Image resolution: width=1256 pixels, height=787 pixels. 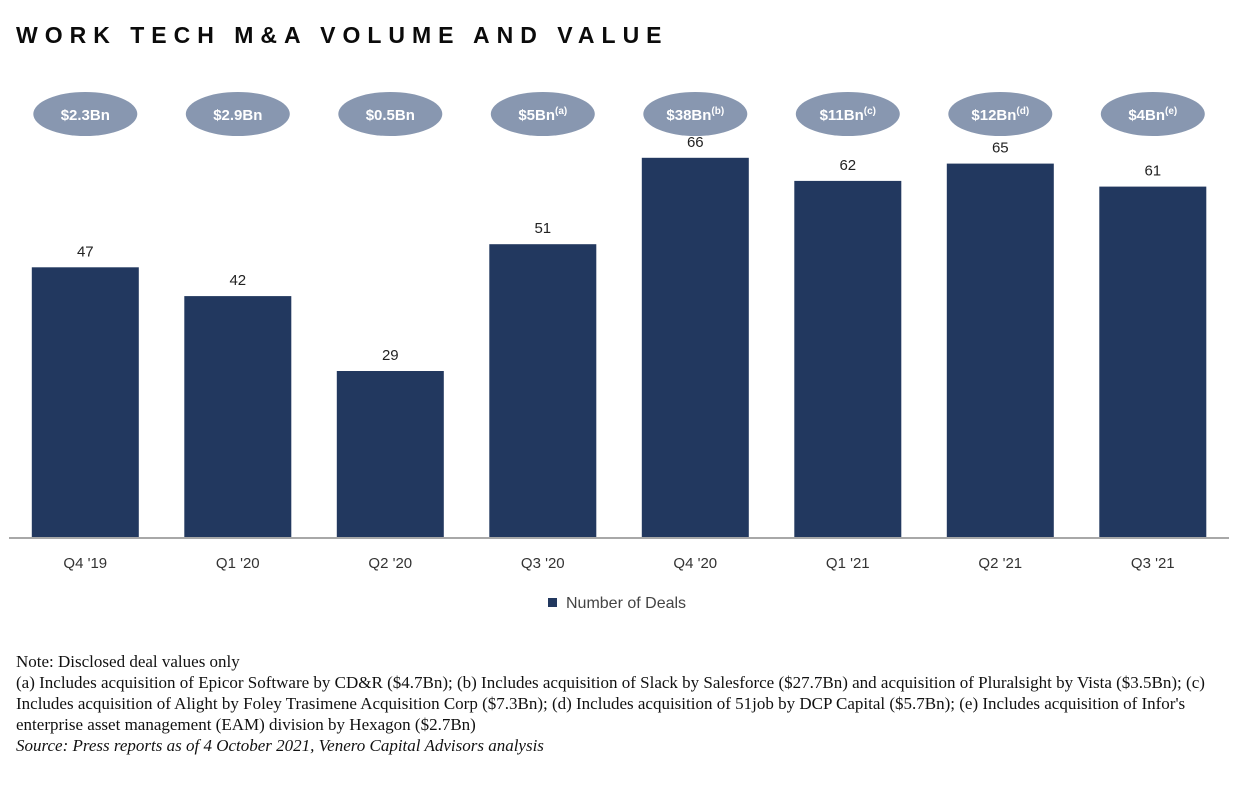 What do you see at coordinates (85, 251) in the screenshot?
I see `bar-value-label: 47` at bounding box center [85, 251].